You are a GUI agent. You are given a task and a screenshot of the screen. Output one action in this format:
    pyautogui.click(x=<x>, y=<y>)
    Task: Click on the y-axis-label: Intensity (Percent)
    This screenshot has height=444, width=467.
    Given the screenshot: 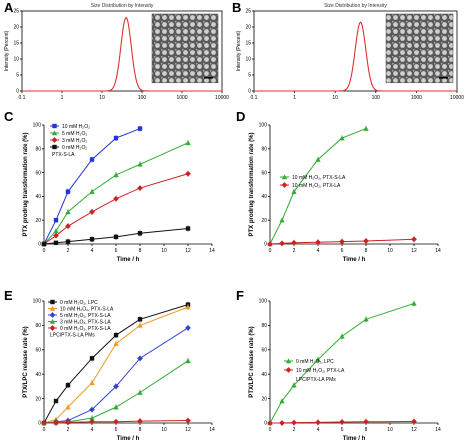 What is the action you would take?
    pyautogui.click(x=7, y=50)
    